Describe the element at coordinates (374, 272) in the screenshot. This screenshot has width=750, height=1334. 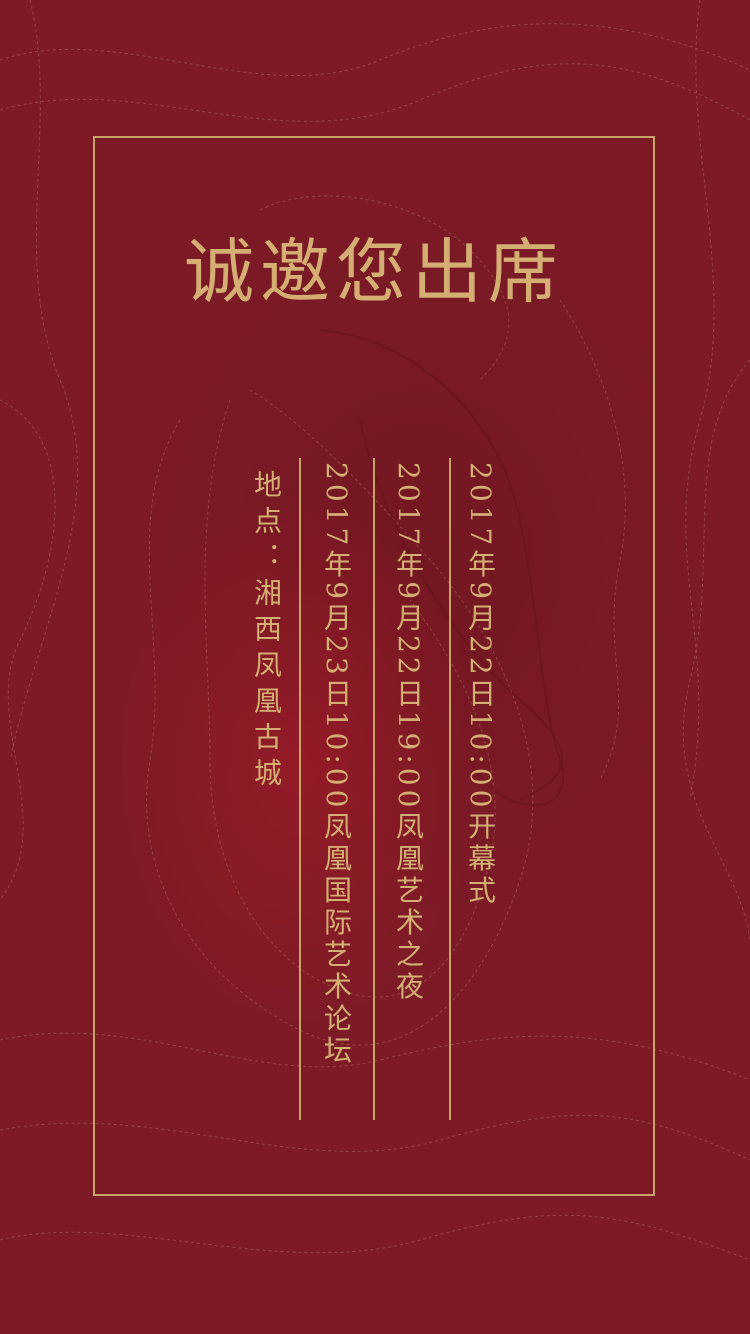
I see `invitation-title: 诚邀您出席` at that location.